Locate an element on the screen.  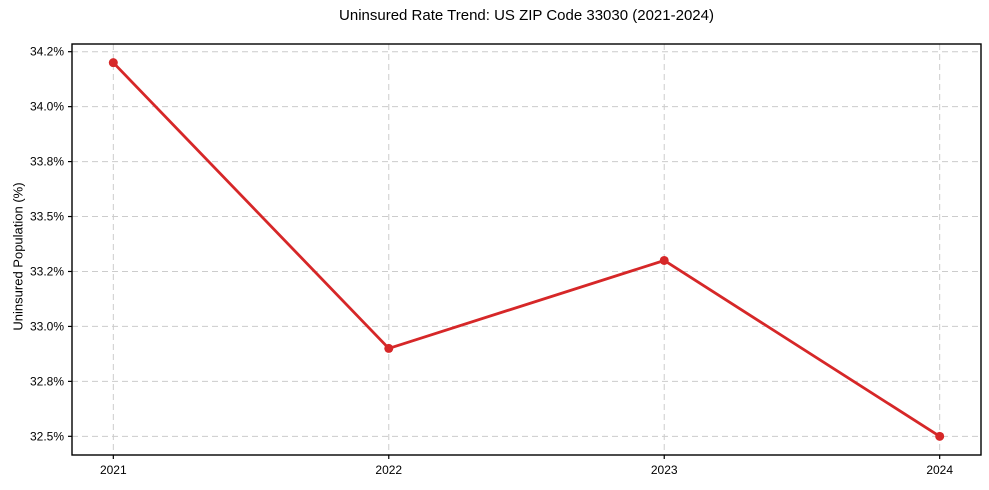
y-tick-label: 34.2% is located at coordinates (47, 52).